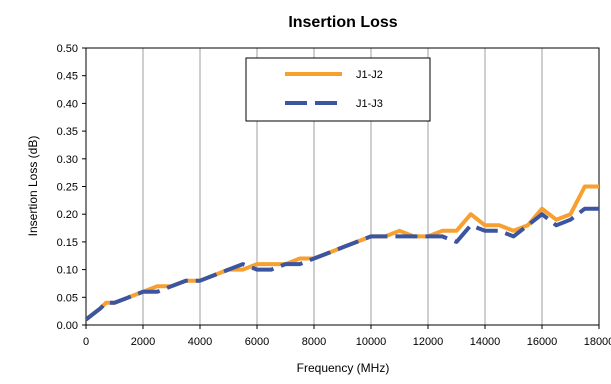 The height and width of the screenshot is (384, 611). I want to click on x-tick-label: 10000, so click(371, 342).